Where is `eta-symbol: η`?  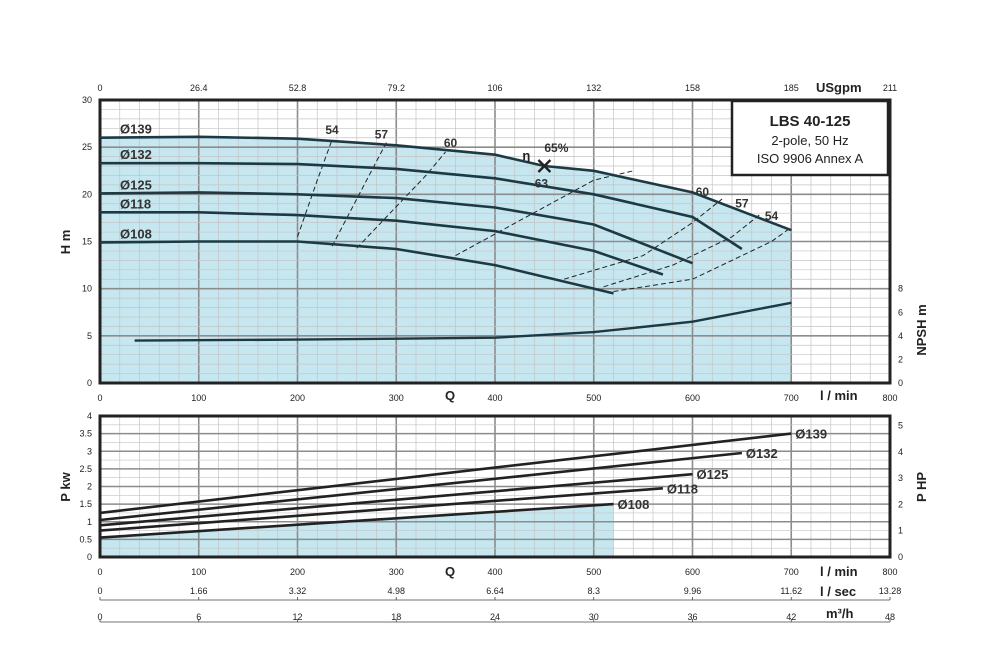
eta-symbol: η is located at coordinates (526, 155).